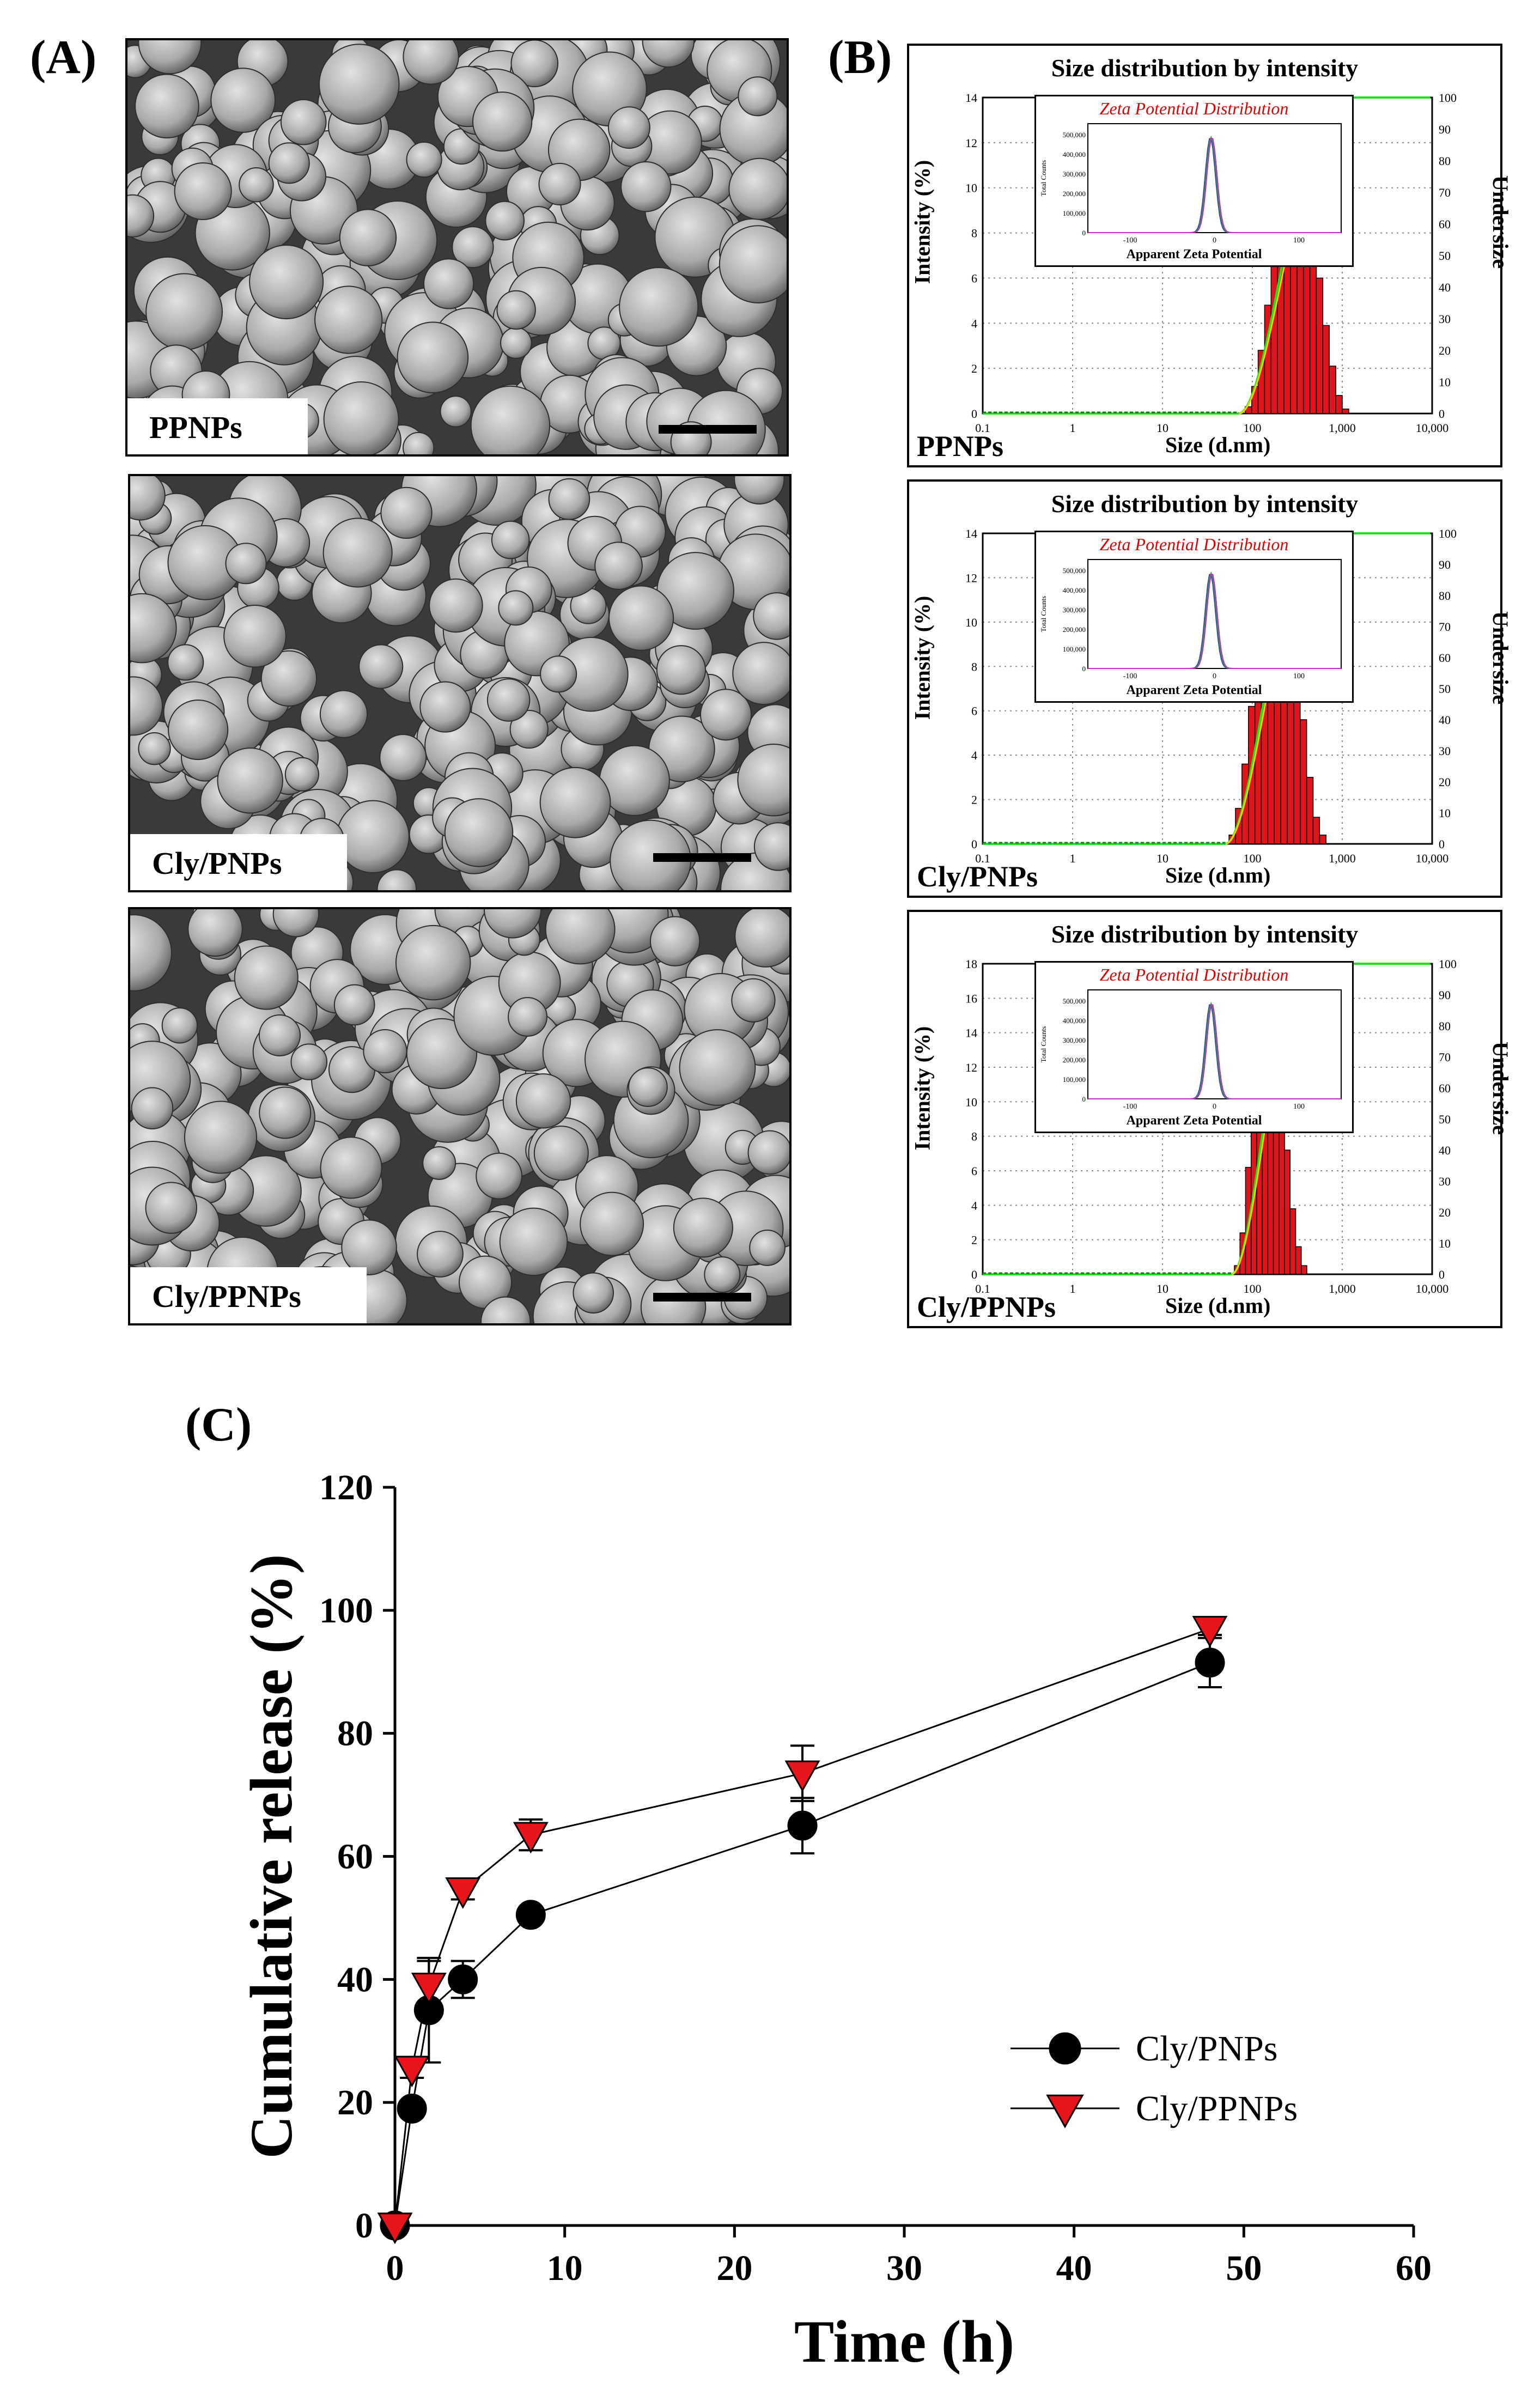 This screenshot has height=2396, width=1540. What do you see at coordinates (974, 711) in the screenshot?
I see `y-tick-label: 6` at bounding box center [974, 711].